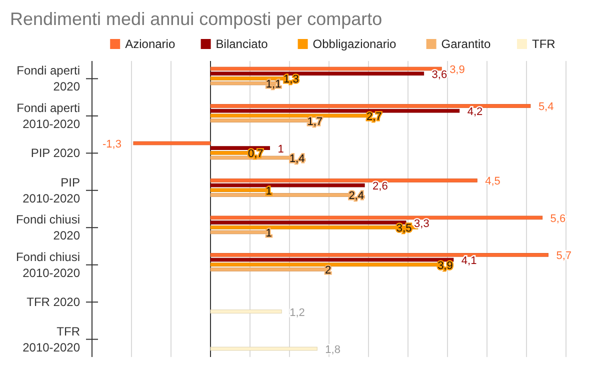  I want to click on y-tick-label: TFR 2020, so click(53, 302).